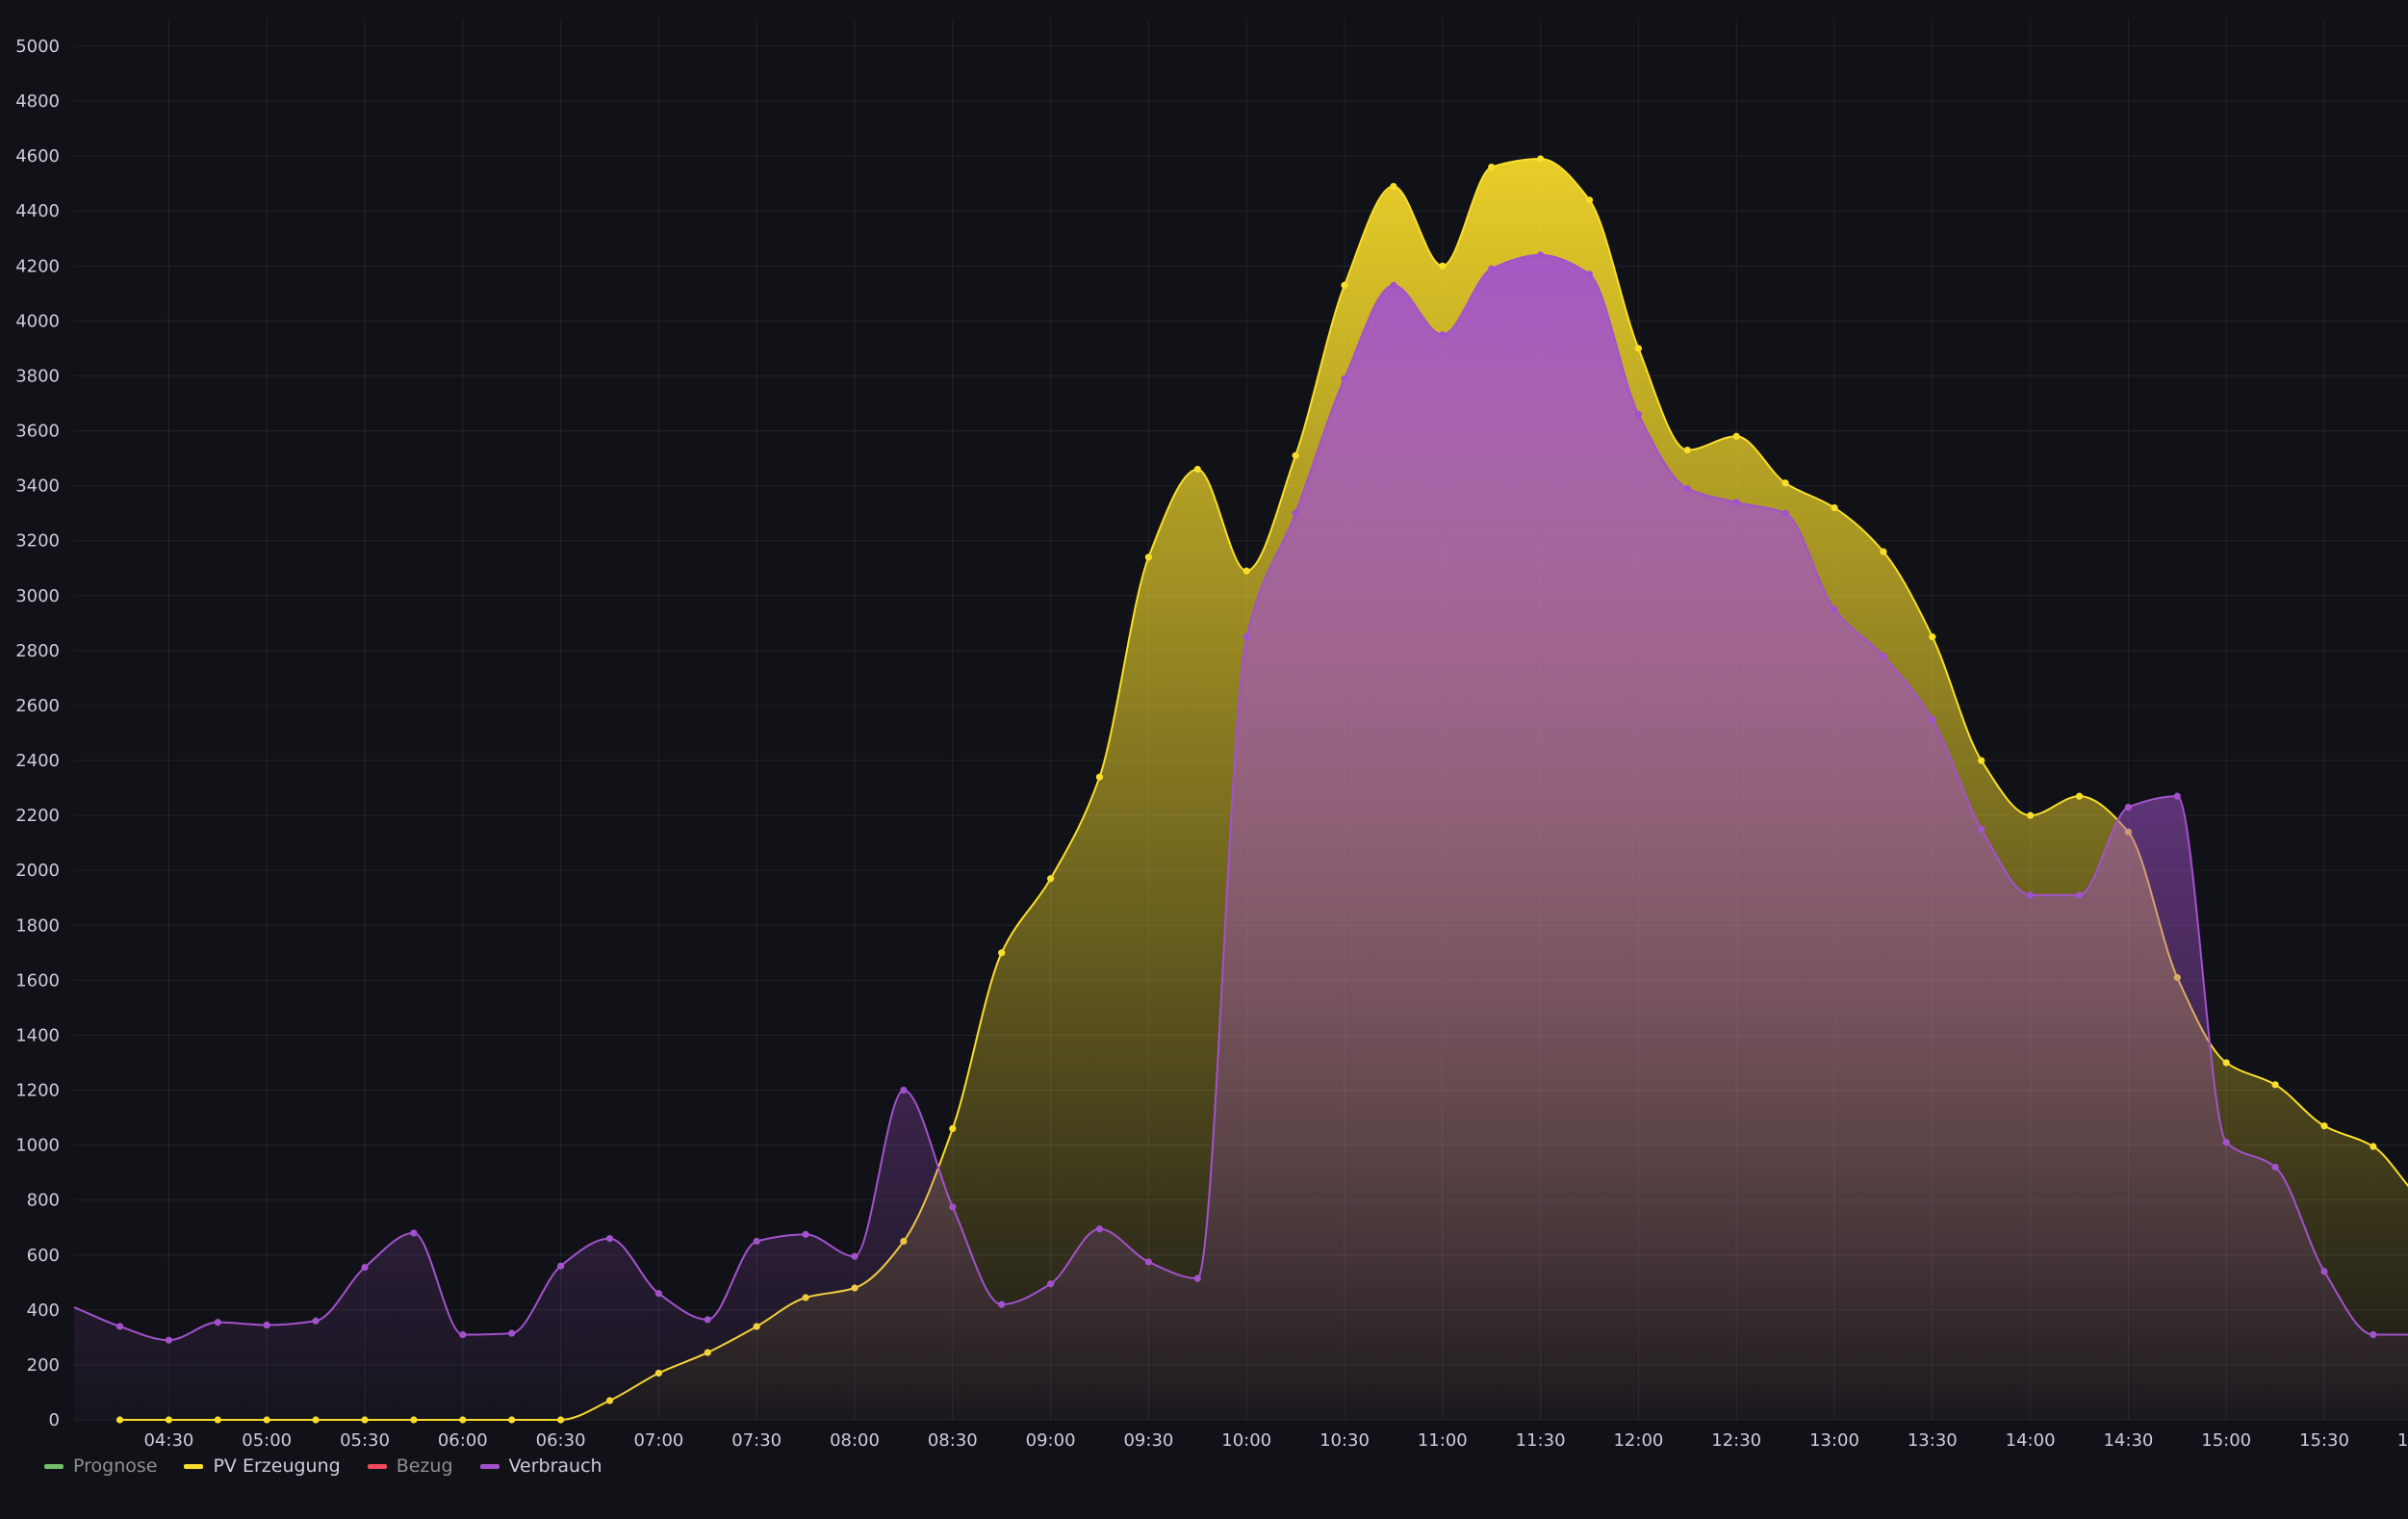 The image size is (2408, 1519). Describe the element at coordinates (2128, 1440) in the screenshot. I see `x-tick-label: 14:30` at that location.